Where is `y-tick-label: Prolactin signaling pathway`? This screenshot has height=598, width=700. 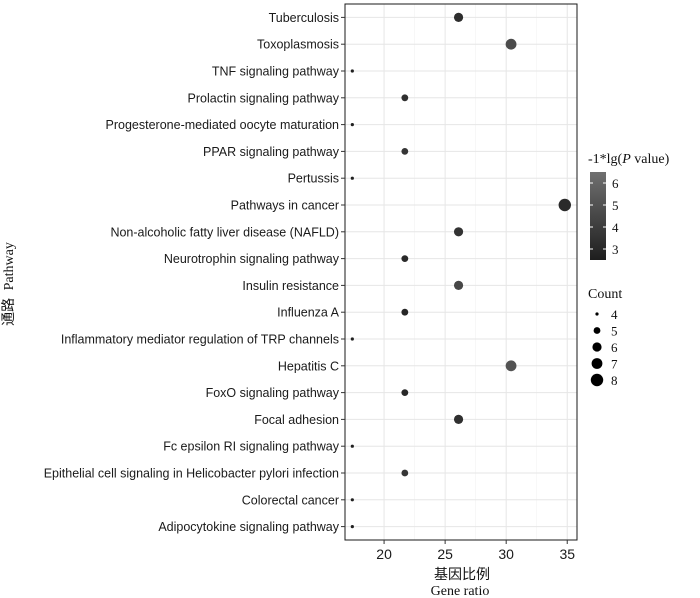
y-tick-label: Prolactin signaling pathway is located at coordinates (264, 98).